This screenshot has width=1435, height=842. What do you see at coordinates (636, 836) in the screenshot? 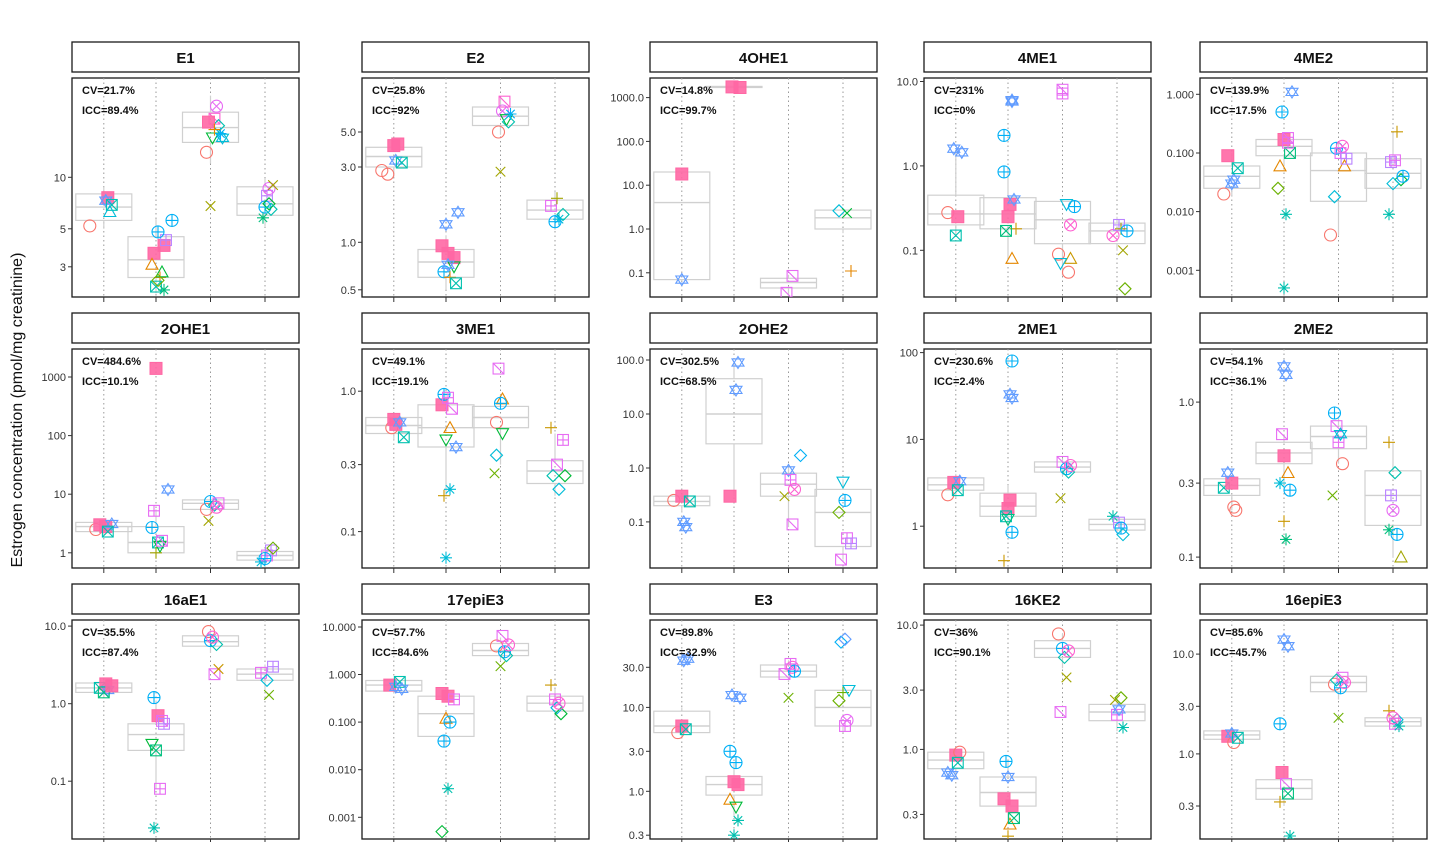
I see `y-tick-label: 0.3` at bounding box center [636, 836].